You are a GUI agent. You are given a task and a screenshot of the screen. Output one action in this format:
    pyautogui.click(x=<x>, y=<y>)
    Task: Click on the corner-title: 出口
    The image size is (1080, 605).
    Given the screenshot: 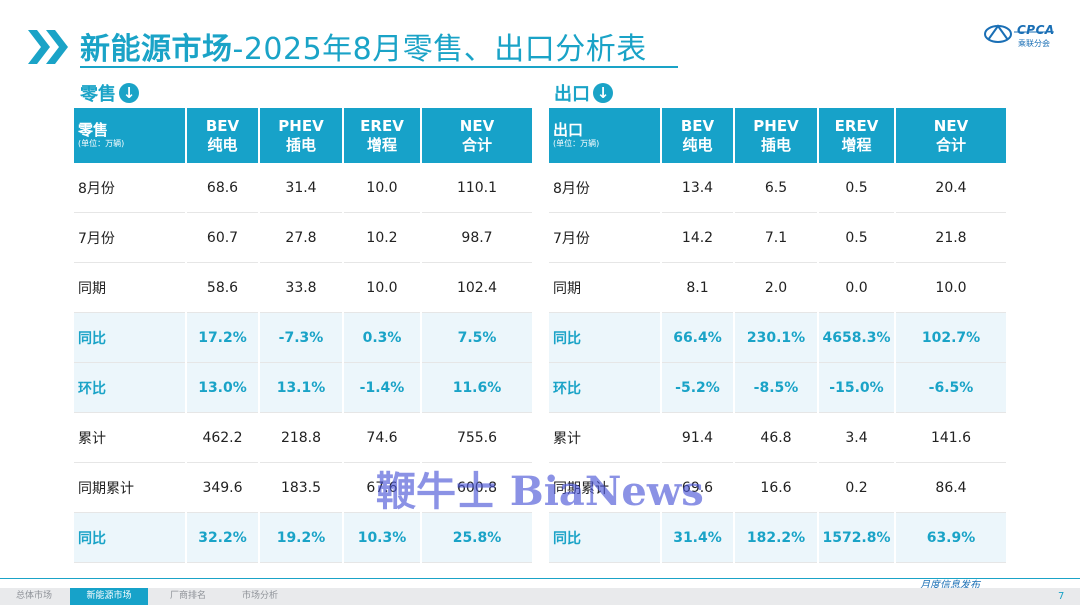 What is the action you would take?
    pyautogui.click(x=568, y=130)
    